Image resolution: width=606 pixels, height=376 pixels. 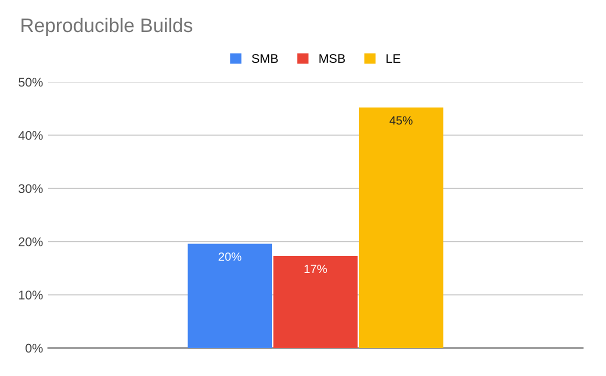 What do you see at coordinates (30, 135) in the screenshot?
I see `y-tick-label: 40%` at bounding box center [30, 135].